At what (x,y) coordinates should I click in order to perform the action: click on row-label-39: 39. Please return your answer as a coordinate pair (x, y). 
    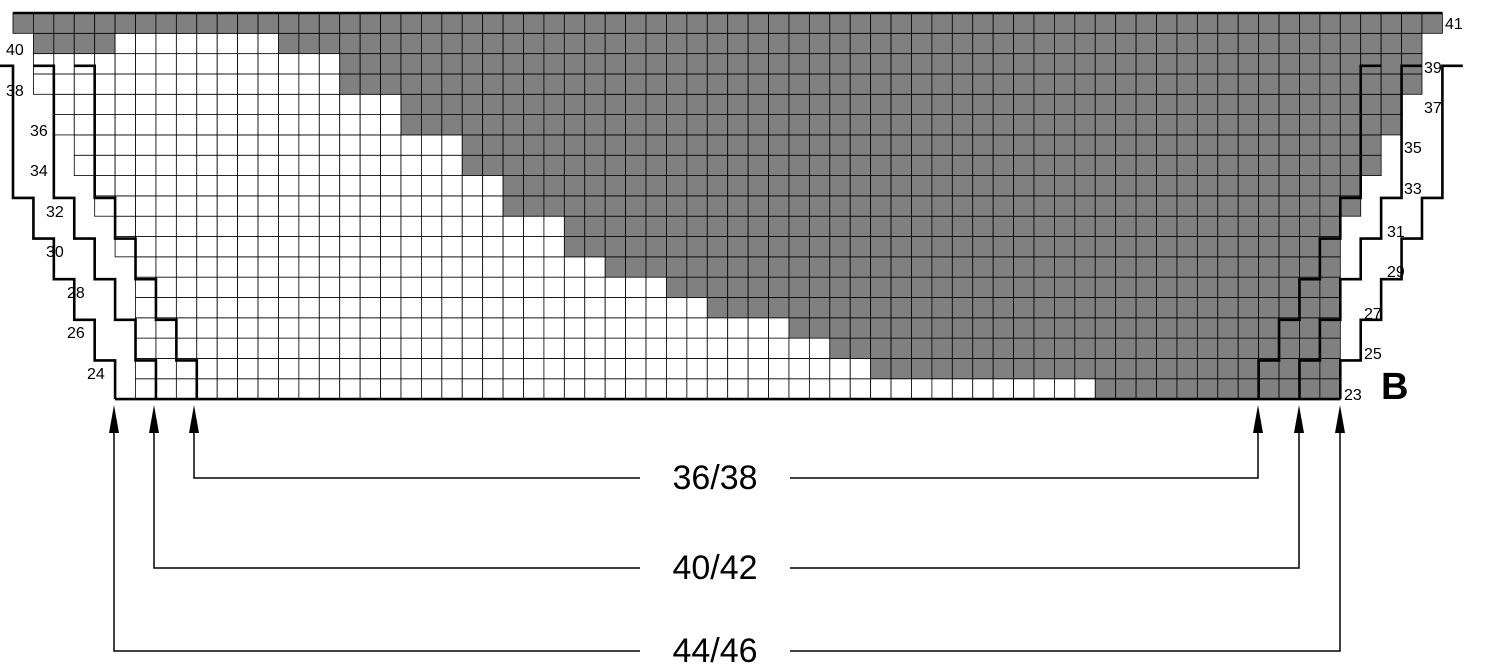
    Looking at the image, I should click on (1433, 68).